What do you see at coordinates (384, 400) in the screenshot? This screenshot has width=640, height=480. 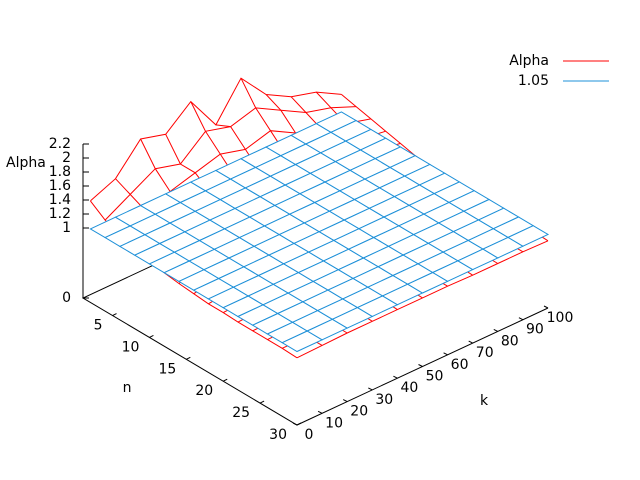 I see `y-tick-label: 30` at bounding box center [384, 400].